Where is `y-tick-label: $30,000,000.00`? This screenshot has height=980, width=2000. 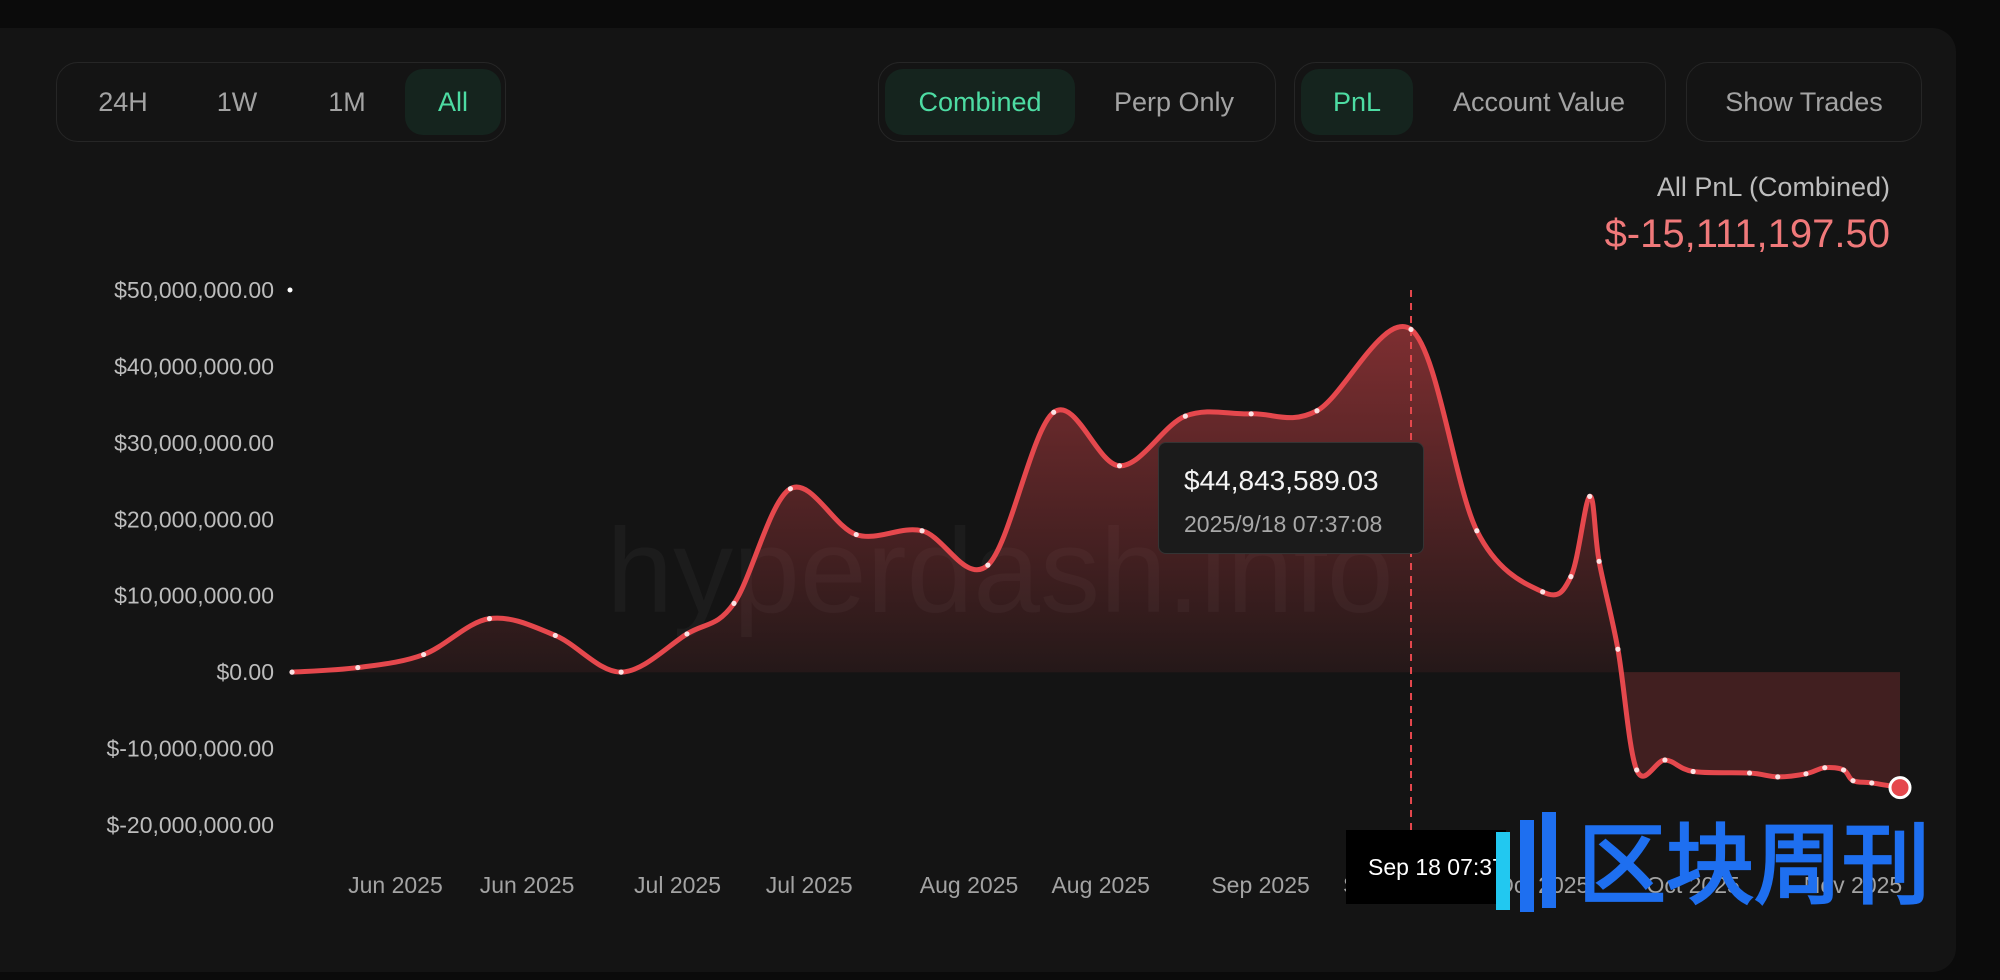
y-tick-label: $30,000,000.00 is located at coordinates (194, 443).